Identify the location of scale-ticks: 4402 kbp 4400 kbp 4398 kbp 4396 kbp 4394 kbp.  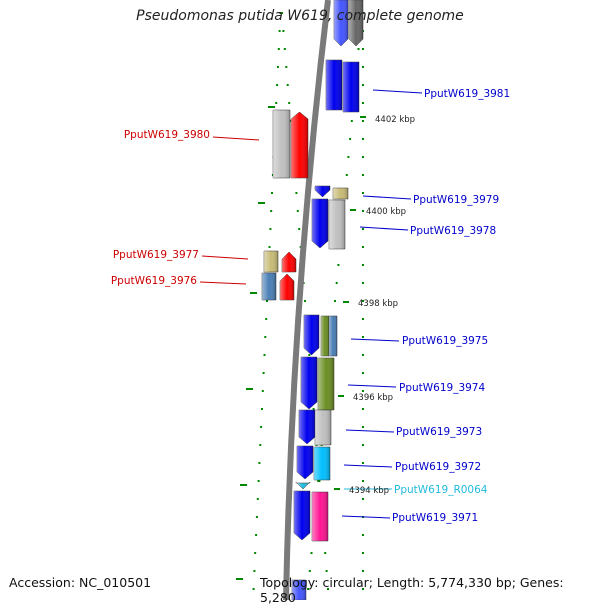
(374, 305).